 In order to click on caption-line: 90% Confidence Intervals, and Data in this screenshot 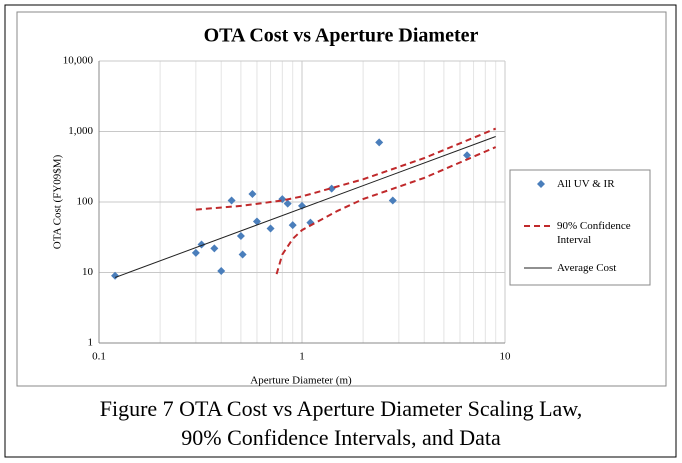, I will do `click(341, 437)`.